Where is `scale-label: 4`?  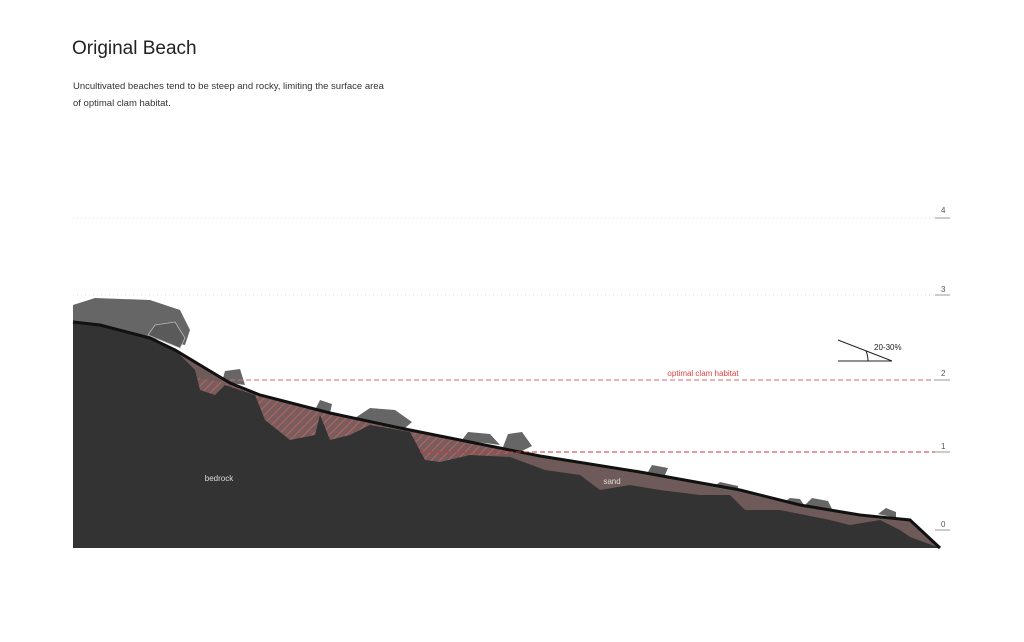
scale-label: 4 is located at coordinates (943, 210).